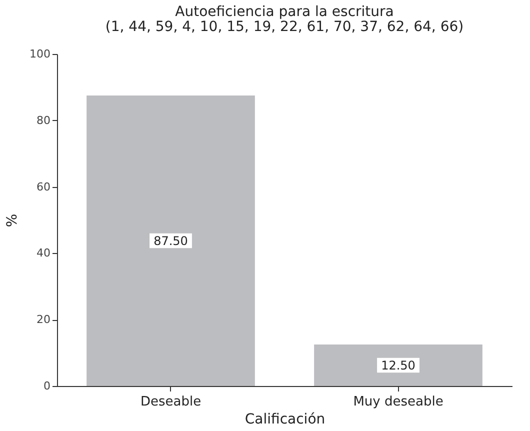 The width and height of the screenshot is (530, 431). What do you see at coordinates (43, 120) in the screenshot?
I see `y-tick-label: 80` at bounding box center [43, 120].